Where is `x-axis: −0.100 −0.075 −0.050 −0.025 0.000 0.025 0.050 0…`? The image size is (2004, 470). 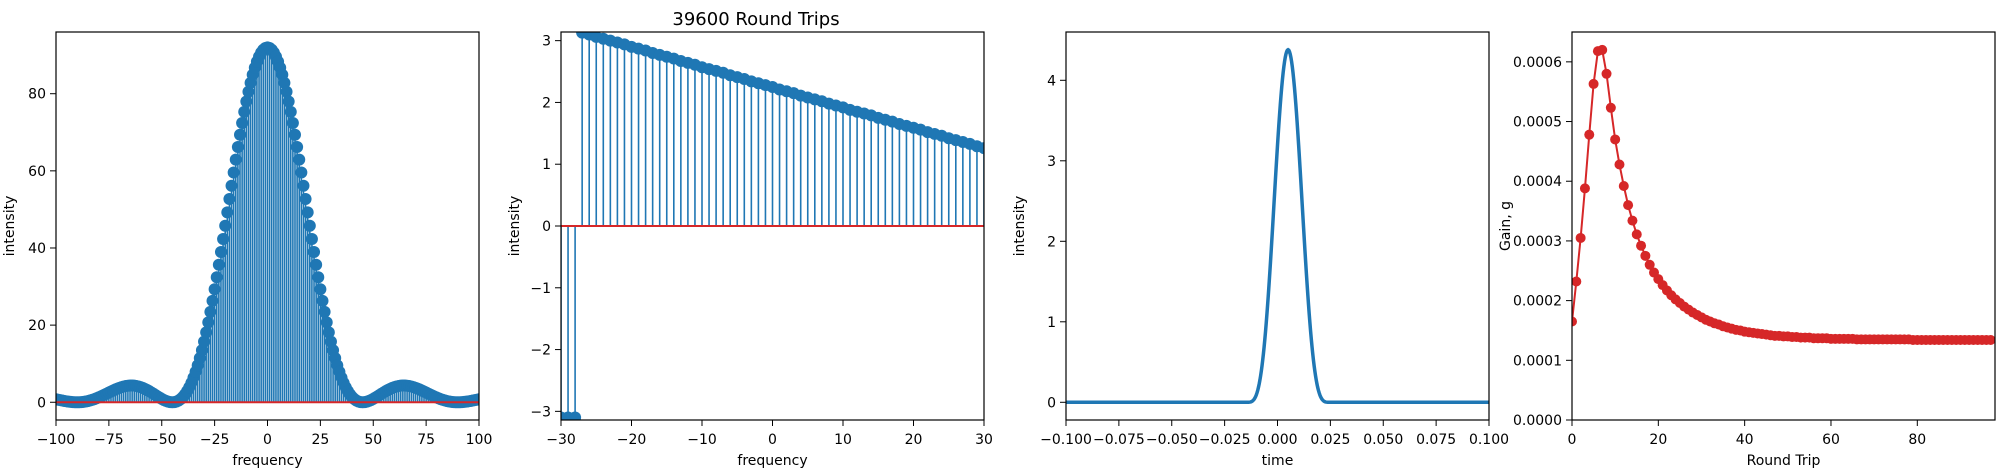
x-axis: −0.100 −0.075 −0.050 −0.025 0.000 0.025 0.050 0… is located at coordinates (1274, 434).